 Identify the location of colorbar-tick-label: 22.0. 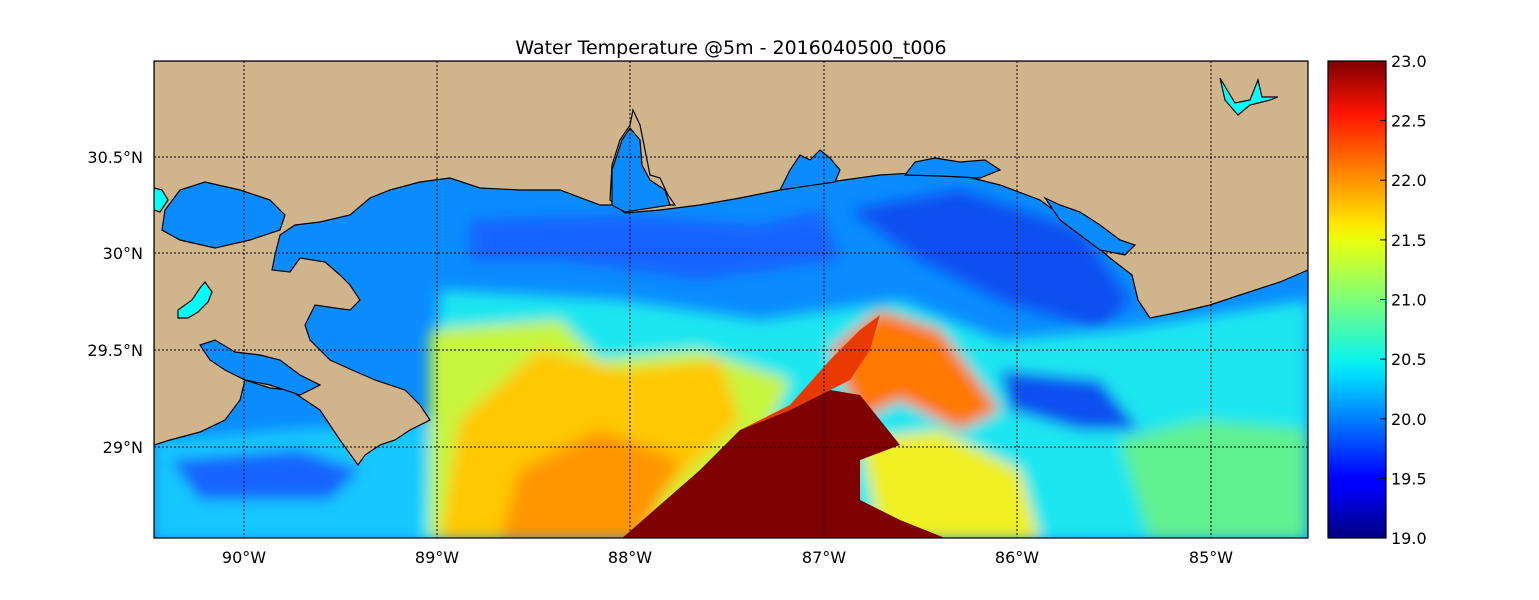
(1409, 180).